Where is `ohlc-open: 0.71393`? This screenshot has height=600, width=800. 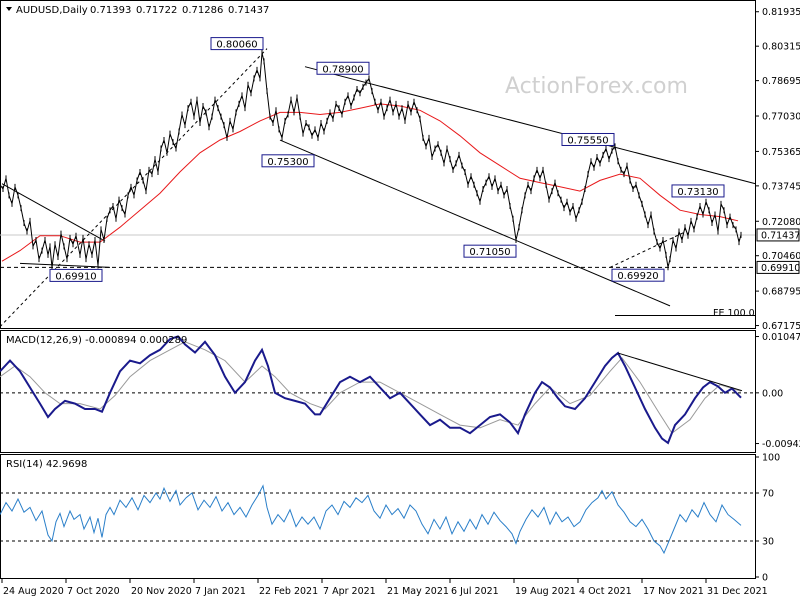
ohlc-open: 0.71393 is located at coordinates (110, 10).